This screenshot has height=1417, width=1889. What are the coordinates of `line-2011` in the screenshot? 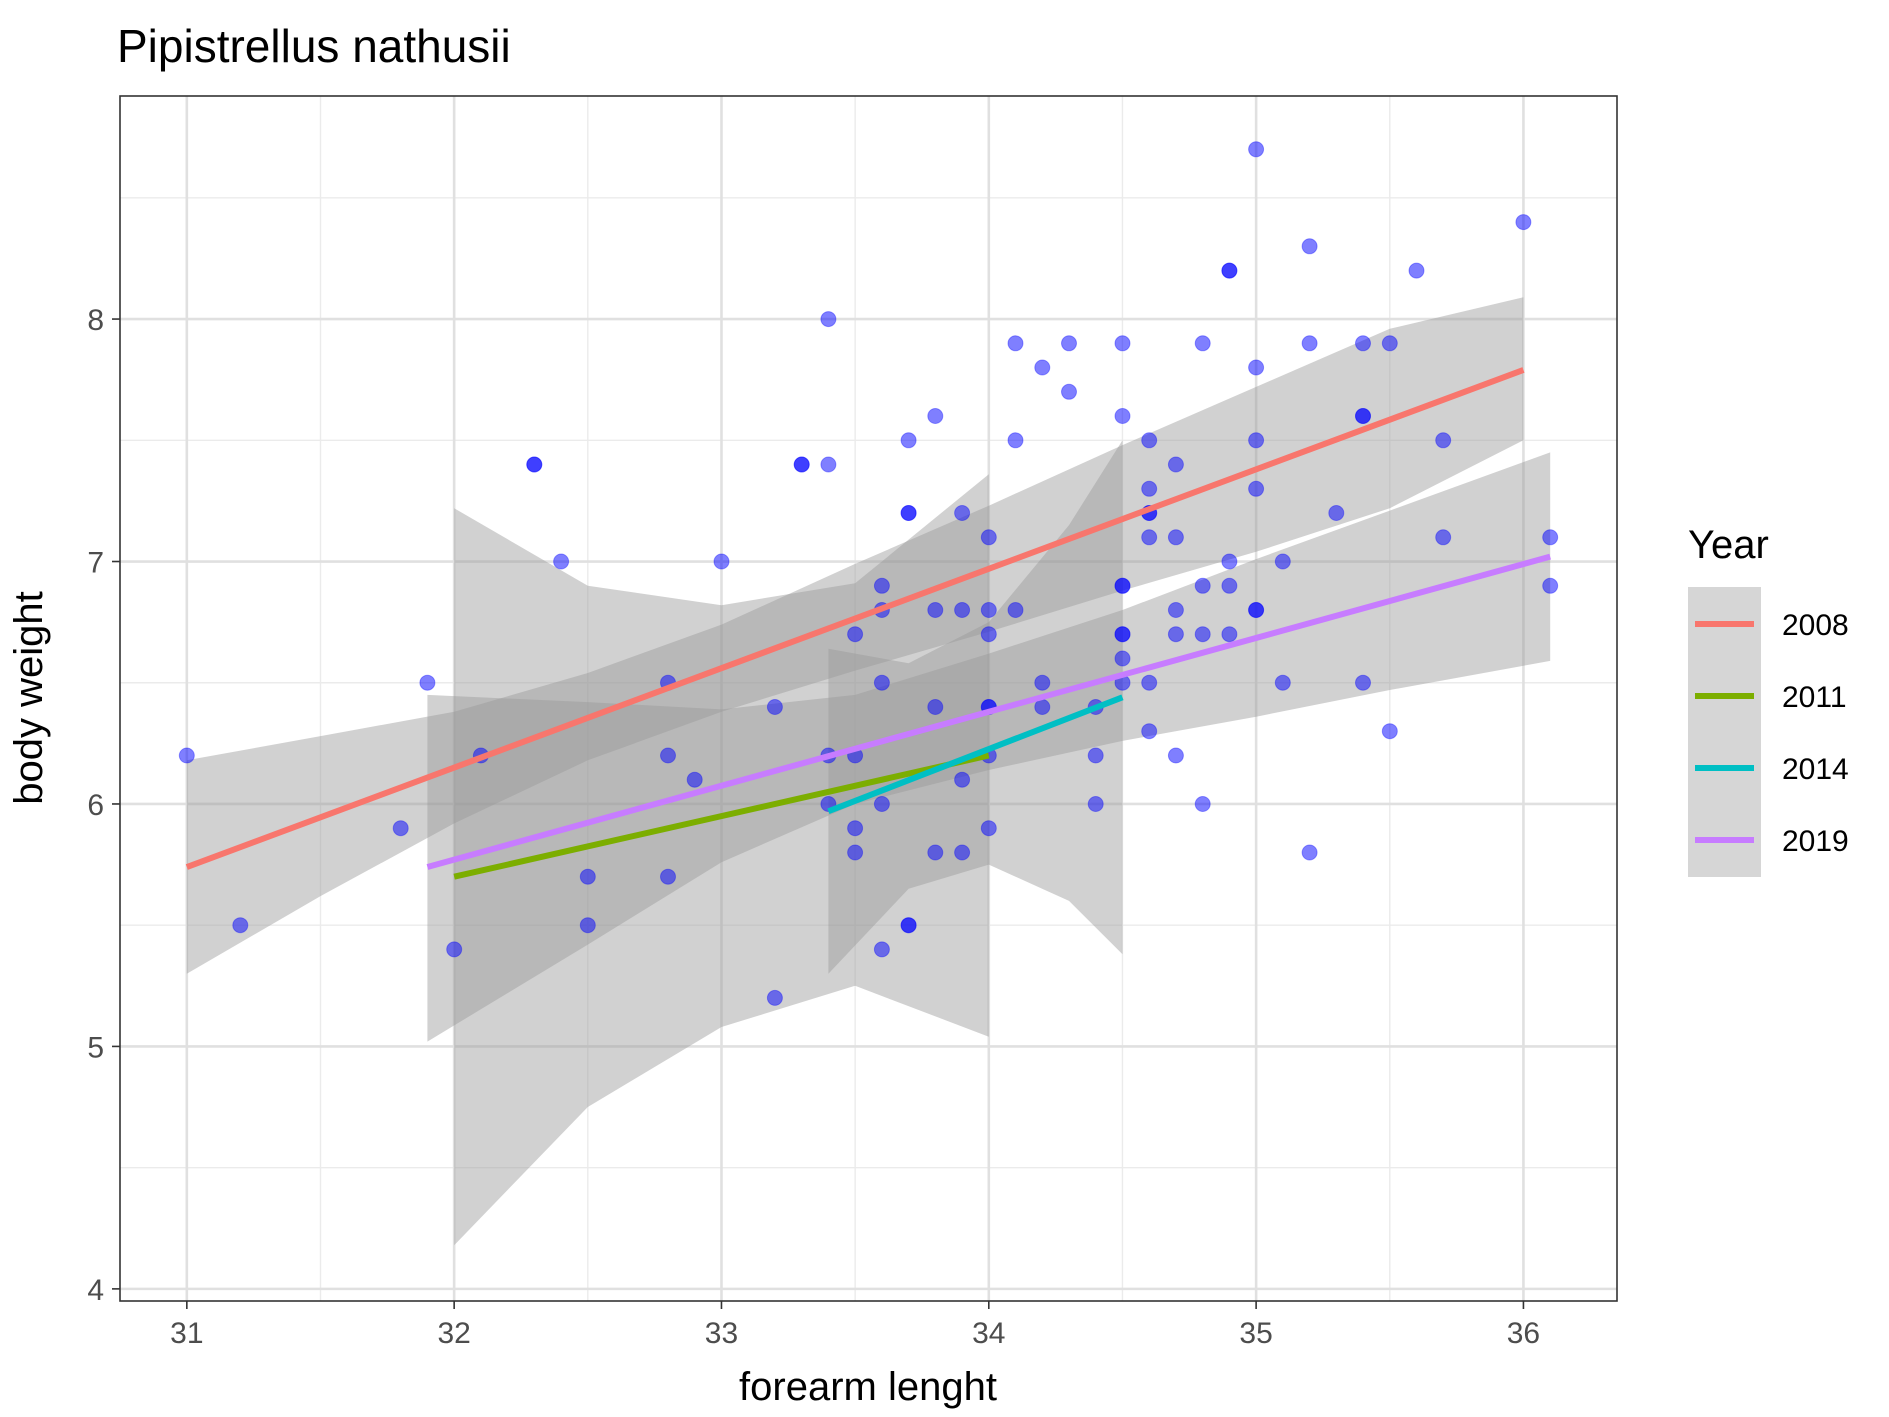 It's located at (721, 816).